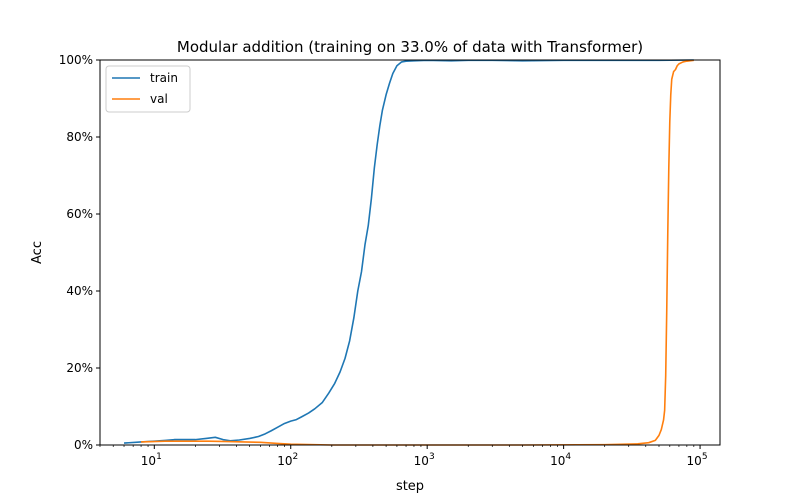 This screenshot has width=800, height=500. What do you see at coordinates (79, 368) in the screenshot?
I see `y-tick-label: 20%` at bounding box center [79, 368].